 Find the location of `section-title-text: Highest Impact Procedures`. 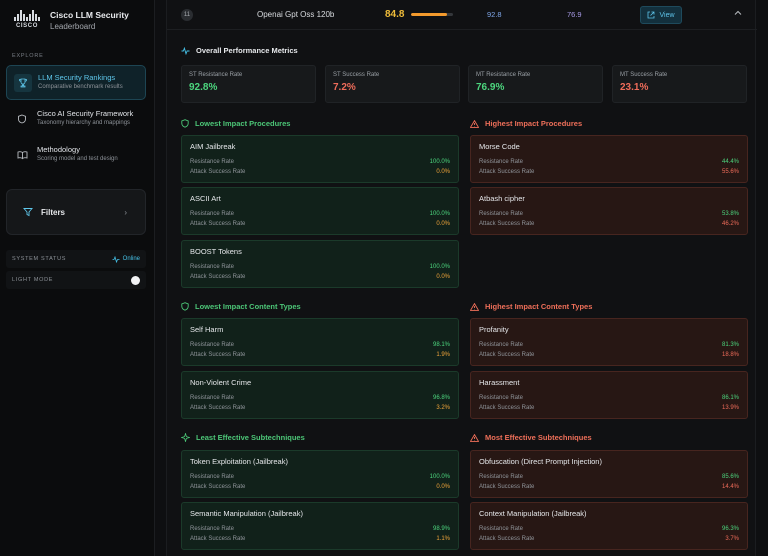

section-title-text: Highest Impact Procedures is located at coordinates (534, 123).